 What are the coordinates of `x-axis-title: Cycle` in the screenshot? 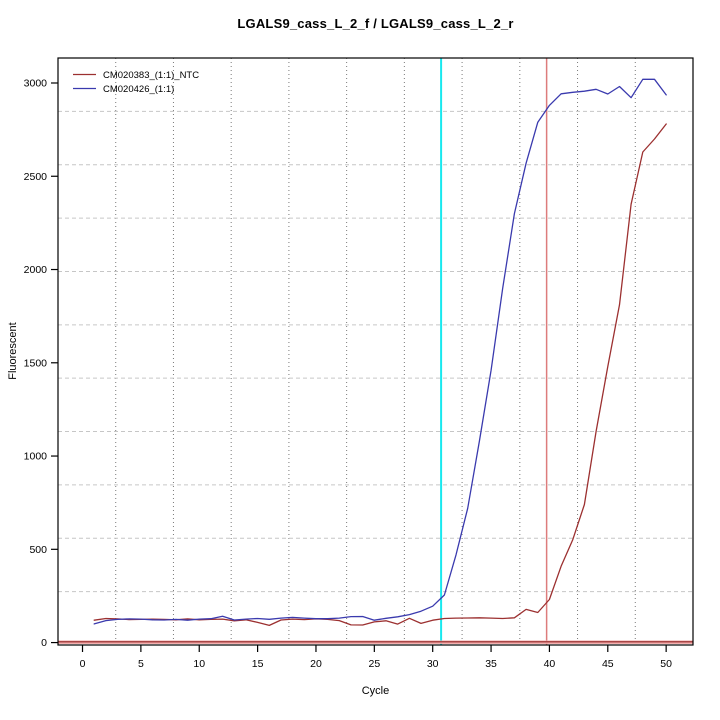 It's located at (375, 691).